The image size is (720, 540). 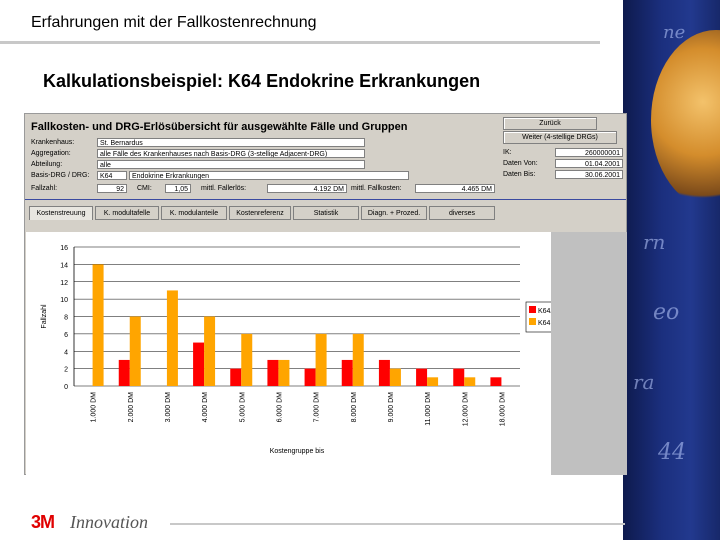 What do you see at coordinates (64, 265) in the screenshot?
I see `y-tick-label: 14` at bounding box center [64, 265].